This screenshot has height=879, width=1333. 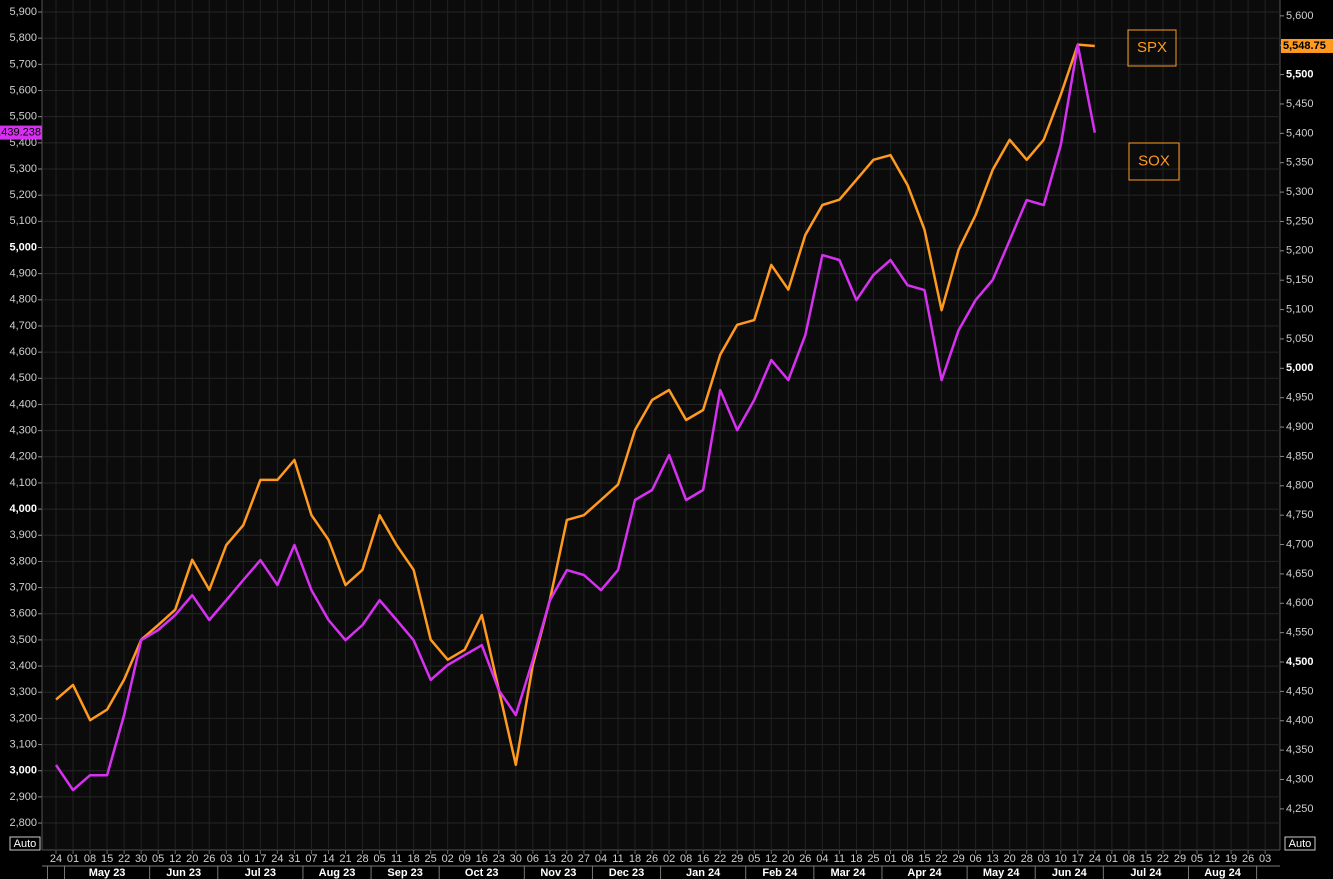 I want to click on y-tick-label: 4,900, so click(x=23, y=274).